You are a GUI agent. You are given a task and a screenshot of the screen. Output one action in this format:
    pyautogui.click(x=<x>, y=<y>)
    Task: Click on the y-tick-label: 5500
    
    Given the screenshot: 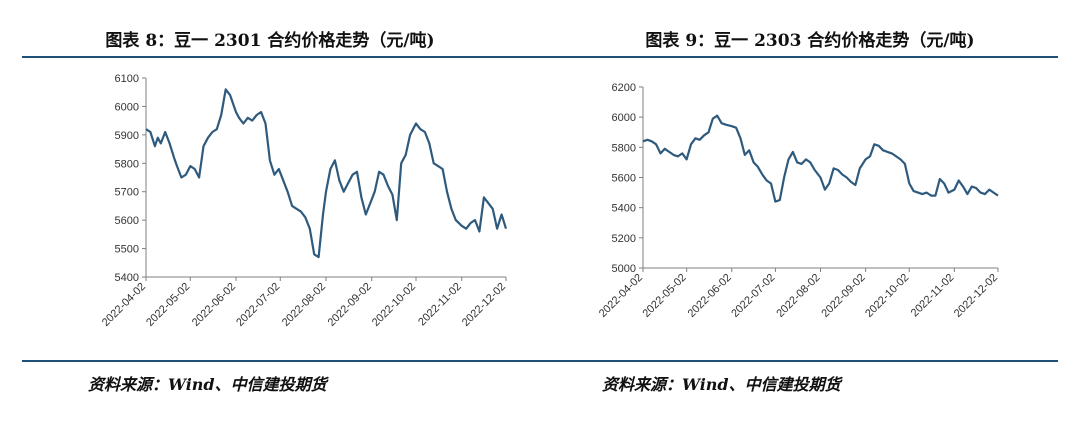 What is the action you would take?
    pyautogui.click(x=127, y=250)
    